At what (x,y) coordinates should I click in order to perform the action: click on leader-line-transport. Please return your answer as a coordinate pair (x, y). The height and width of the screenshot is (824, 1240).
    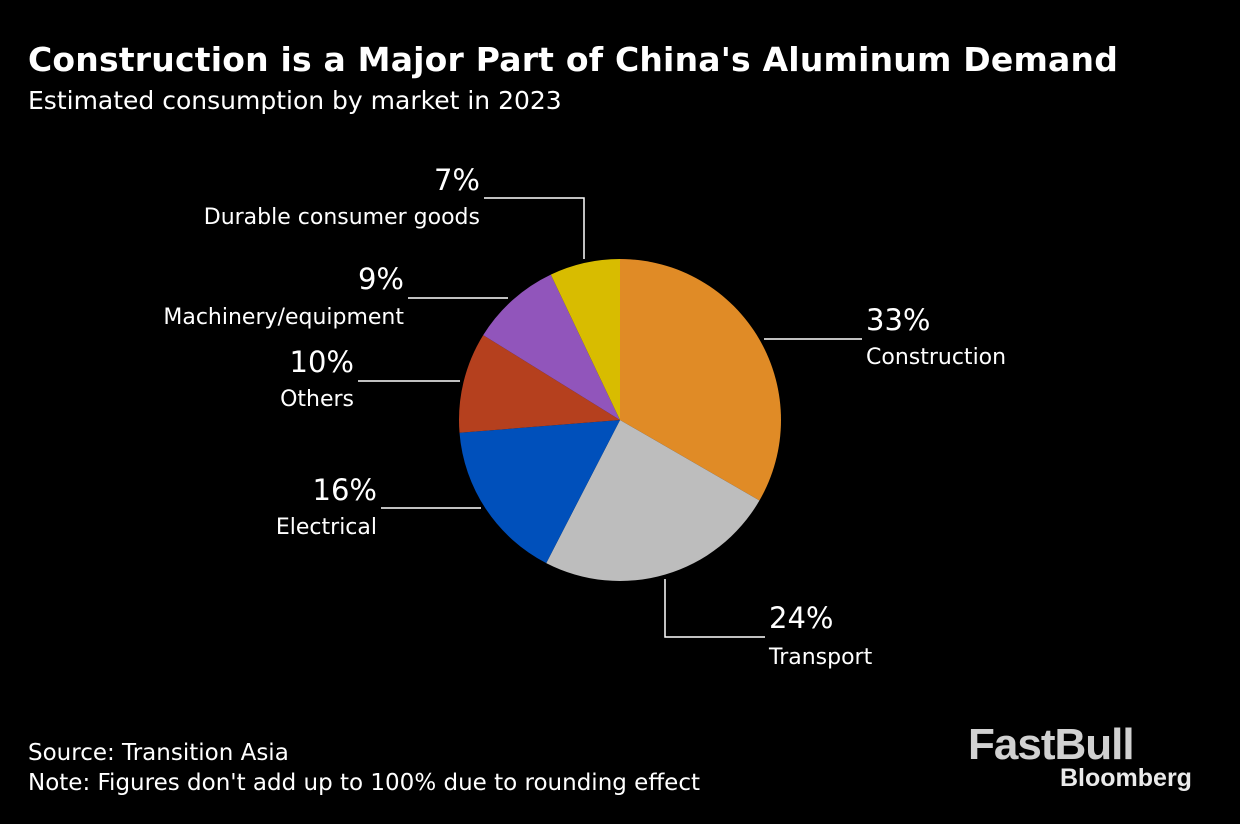
    Looking at the image, I should click on (714, 608).